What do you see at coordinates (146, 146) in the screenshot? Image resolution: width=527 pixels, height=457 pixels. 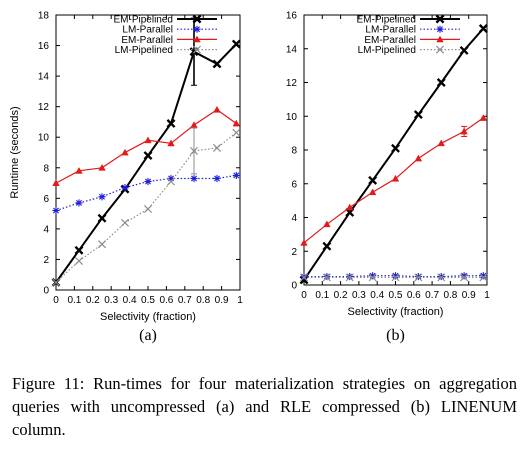 I see `series-line-em-parallel` at bounding box center [146, 146].